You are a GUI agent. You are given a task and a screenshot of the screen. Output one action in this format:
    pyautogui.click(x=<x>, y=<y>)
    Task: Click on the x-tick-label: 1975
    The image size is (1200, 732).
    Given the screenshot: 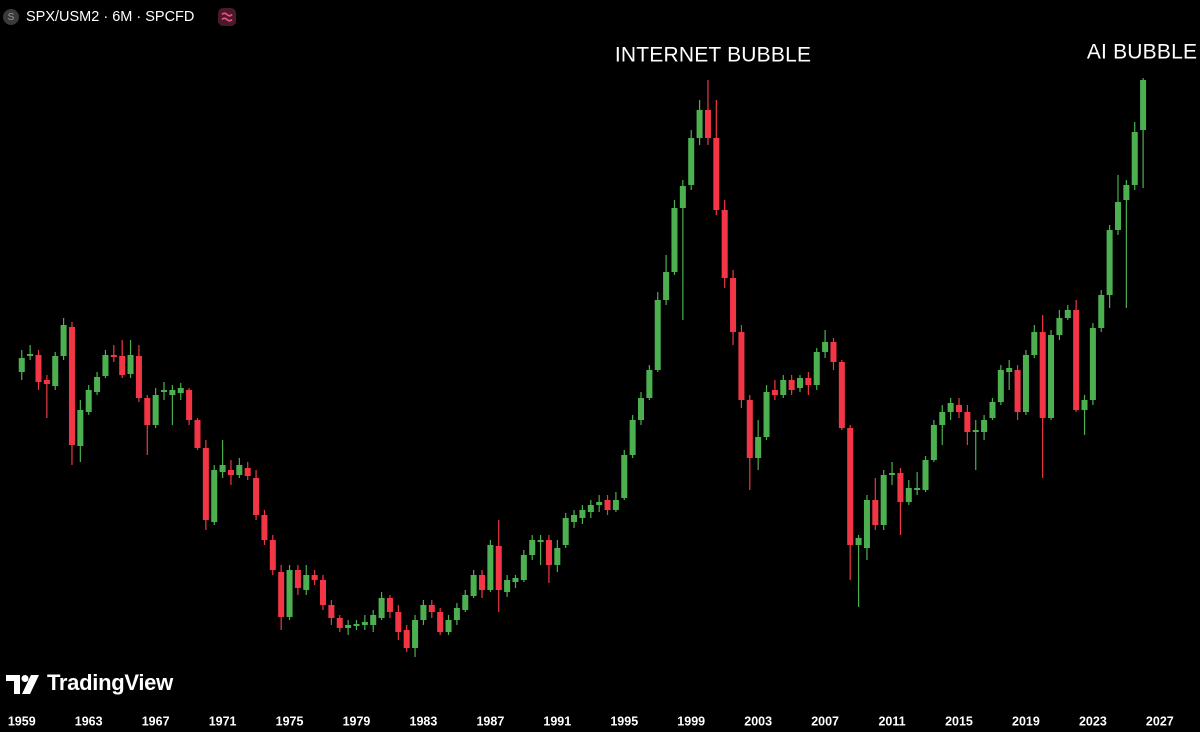 What is the action you would take?
    pyautogui.click(x=290, y=721)
    